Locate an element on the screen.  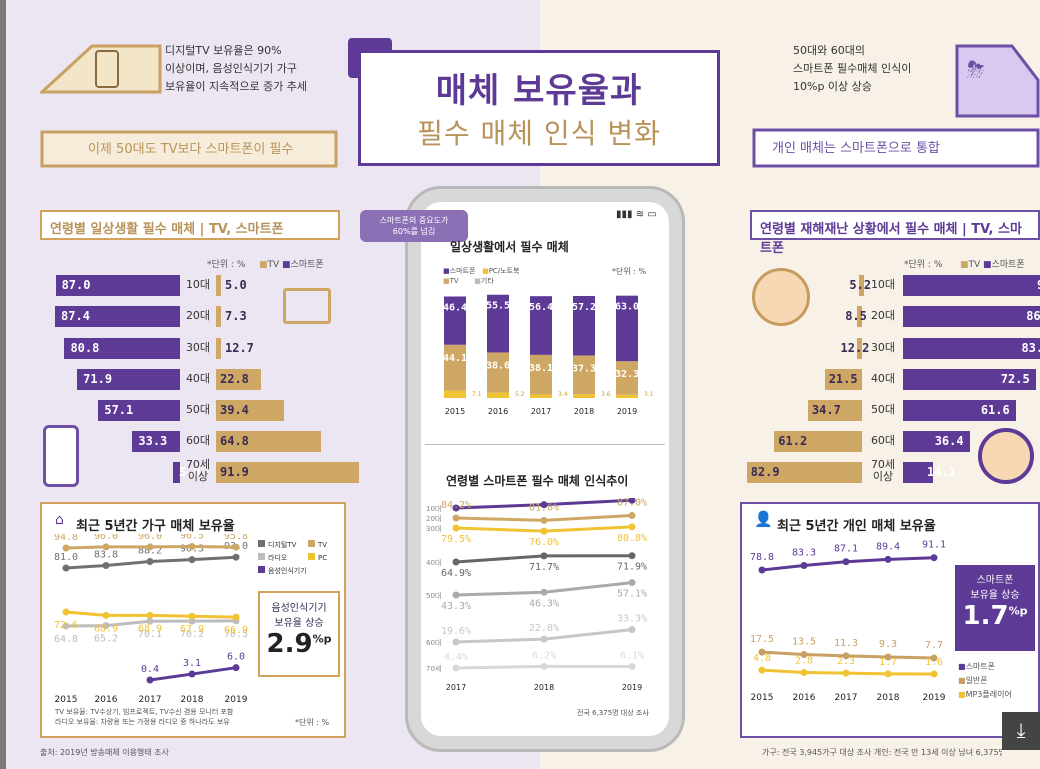
right-note-l1: 50대와 60대의 is located at coordinates (829, 50).